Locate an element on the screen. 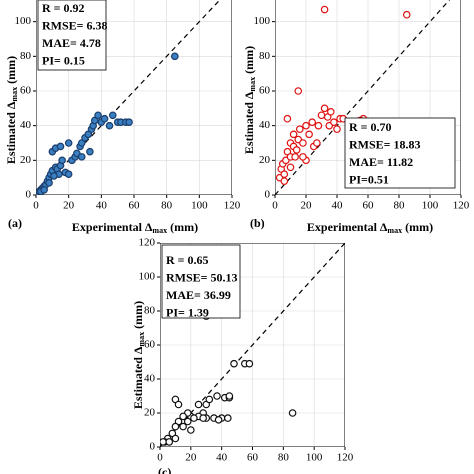 The height and width of the screenshot is (474, 474). stats-text: R = 0.92 is located at coordinates (63, 8).